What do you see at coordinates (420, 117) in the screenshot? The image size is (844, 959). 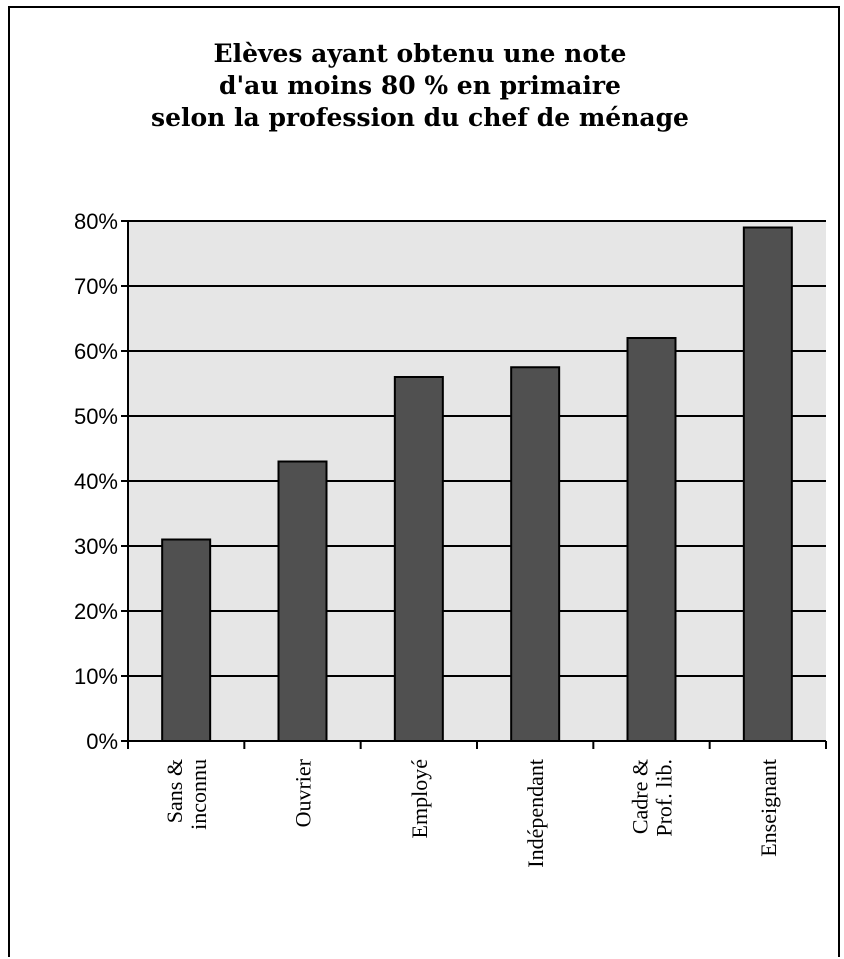 I see `chart-title-line-3: selon la profession du chef de ménage` at bounding box center [420, 117].